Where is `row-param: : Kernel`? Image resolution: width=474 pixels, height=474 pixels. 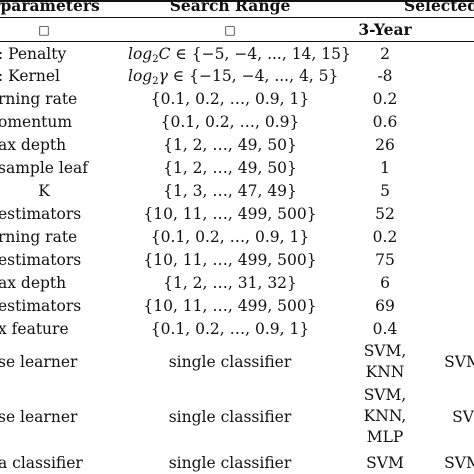
row-param: : Kernel is located at coordinates (30, 76).